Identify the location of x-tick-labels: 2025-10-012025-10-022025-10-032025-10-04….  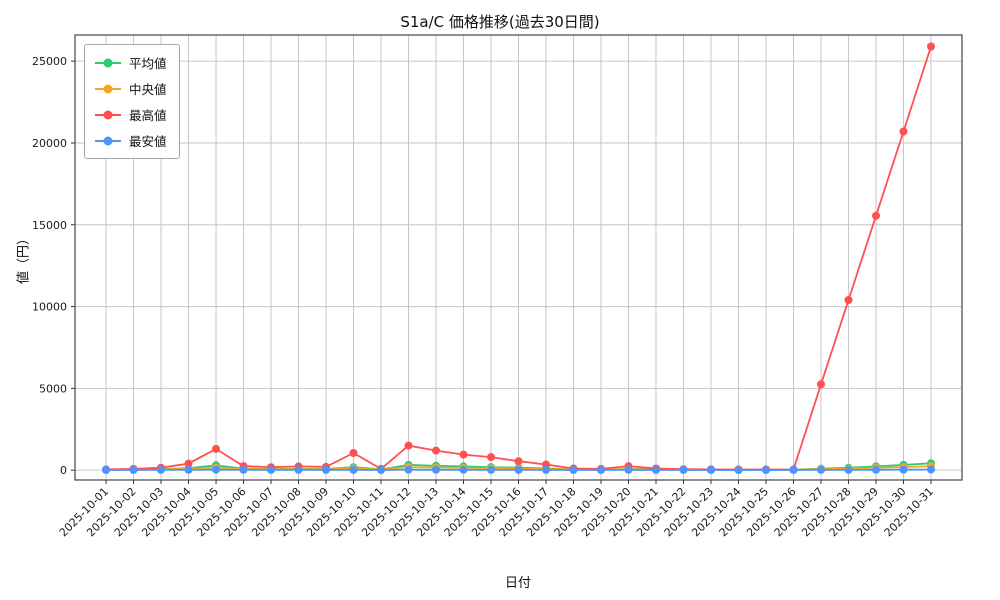
(496, 509).